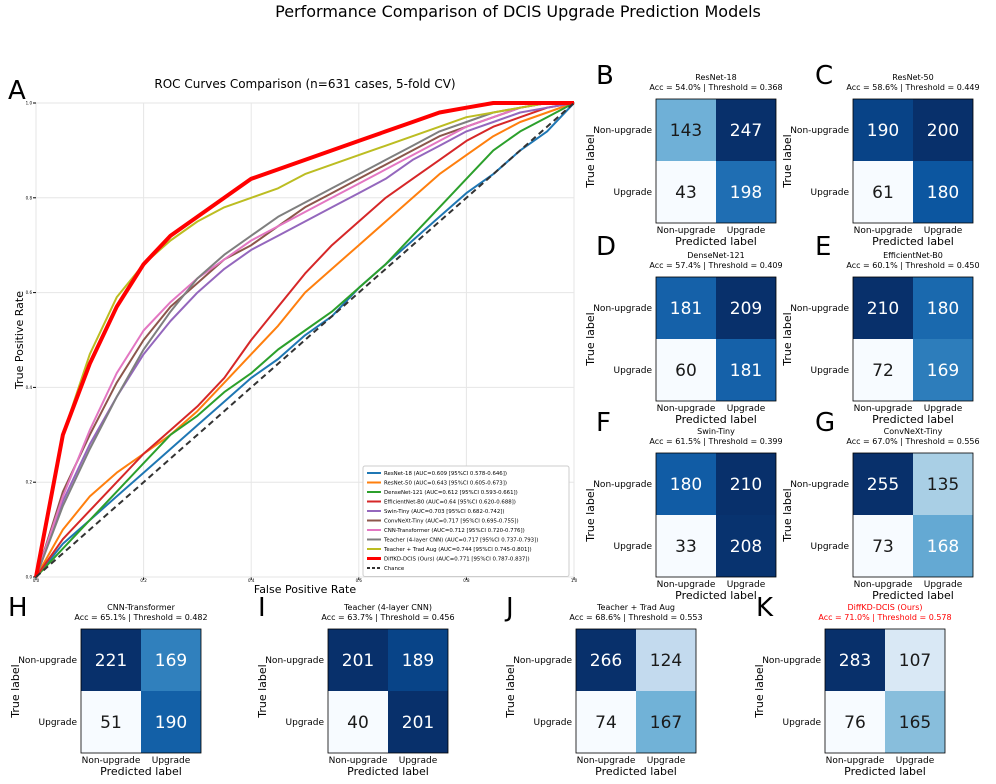 The height and width of the screenshot is (784, 996). I want to click on y-tick-label: 0.6, so click(29, 292).